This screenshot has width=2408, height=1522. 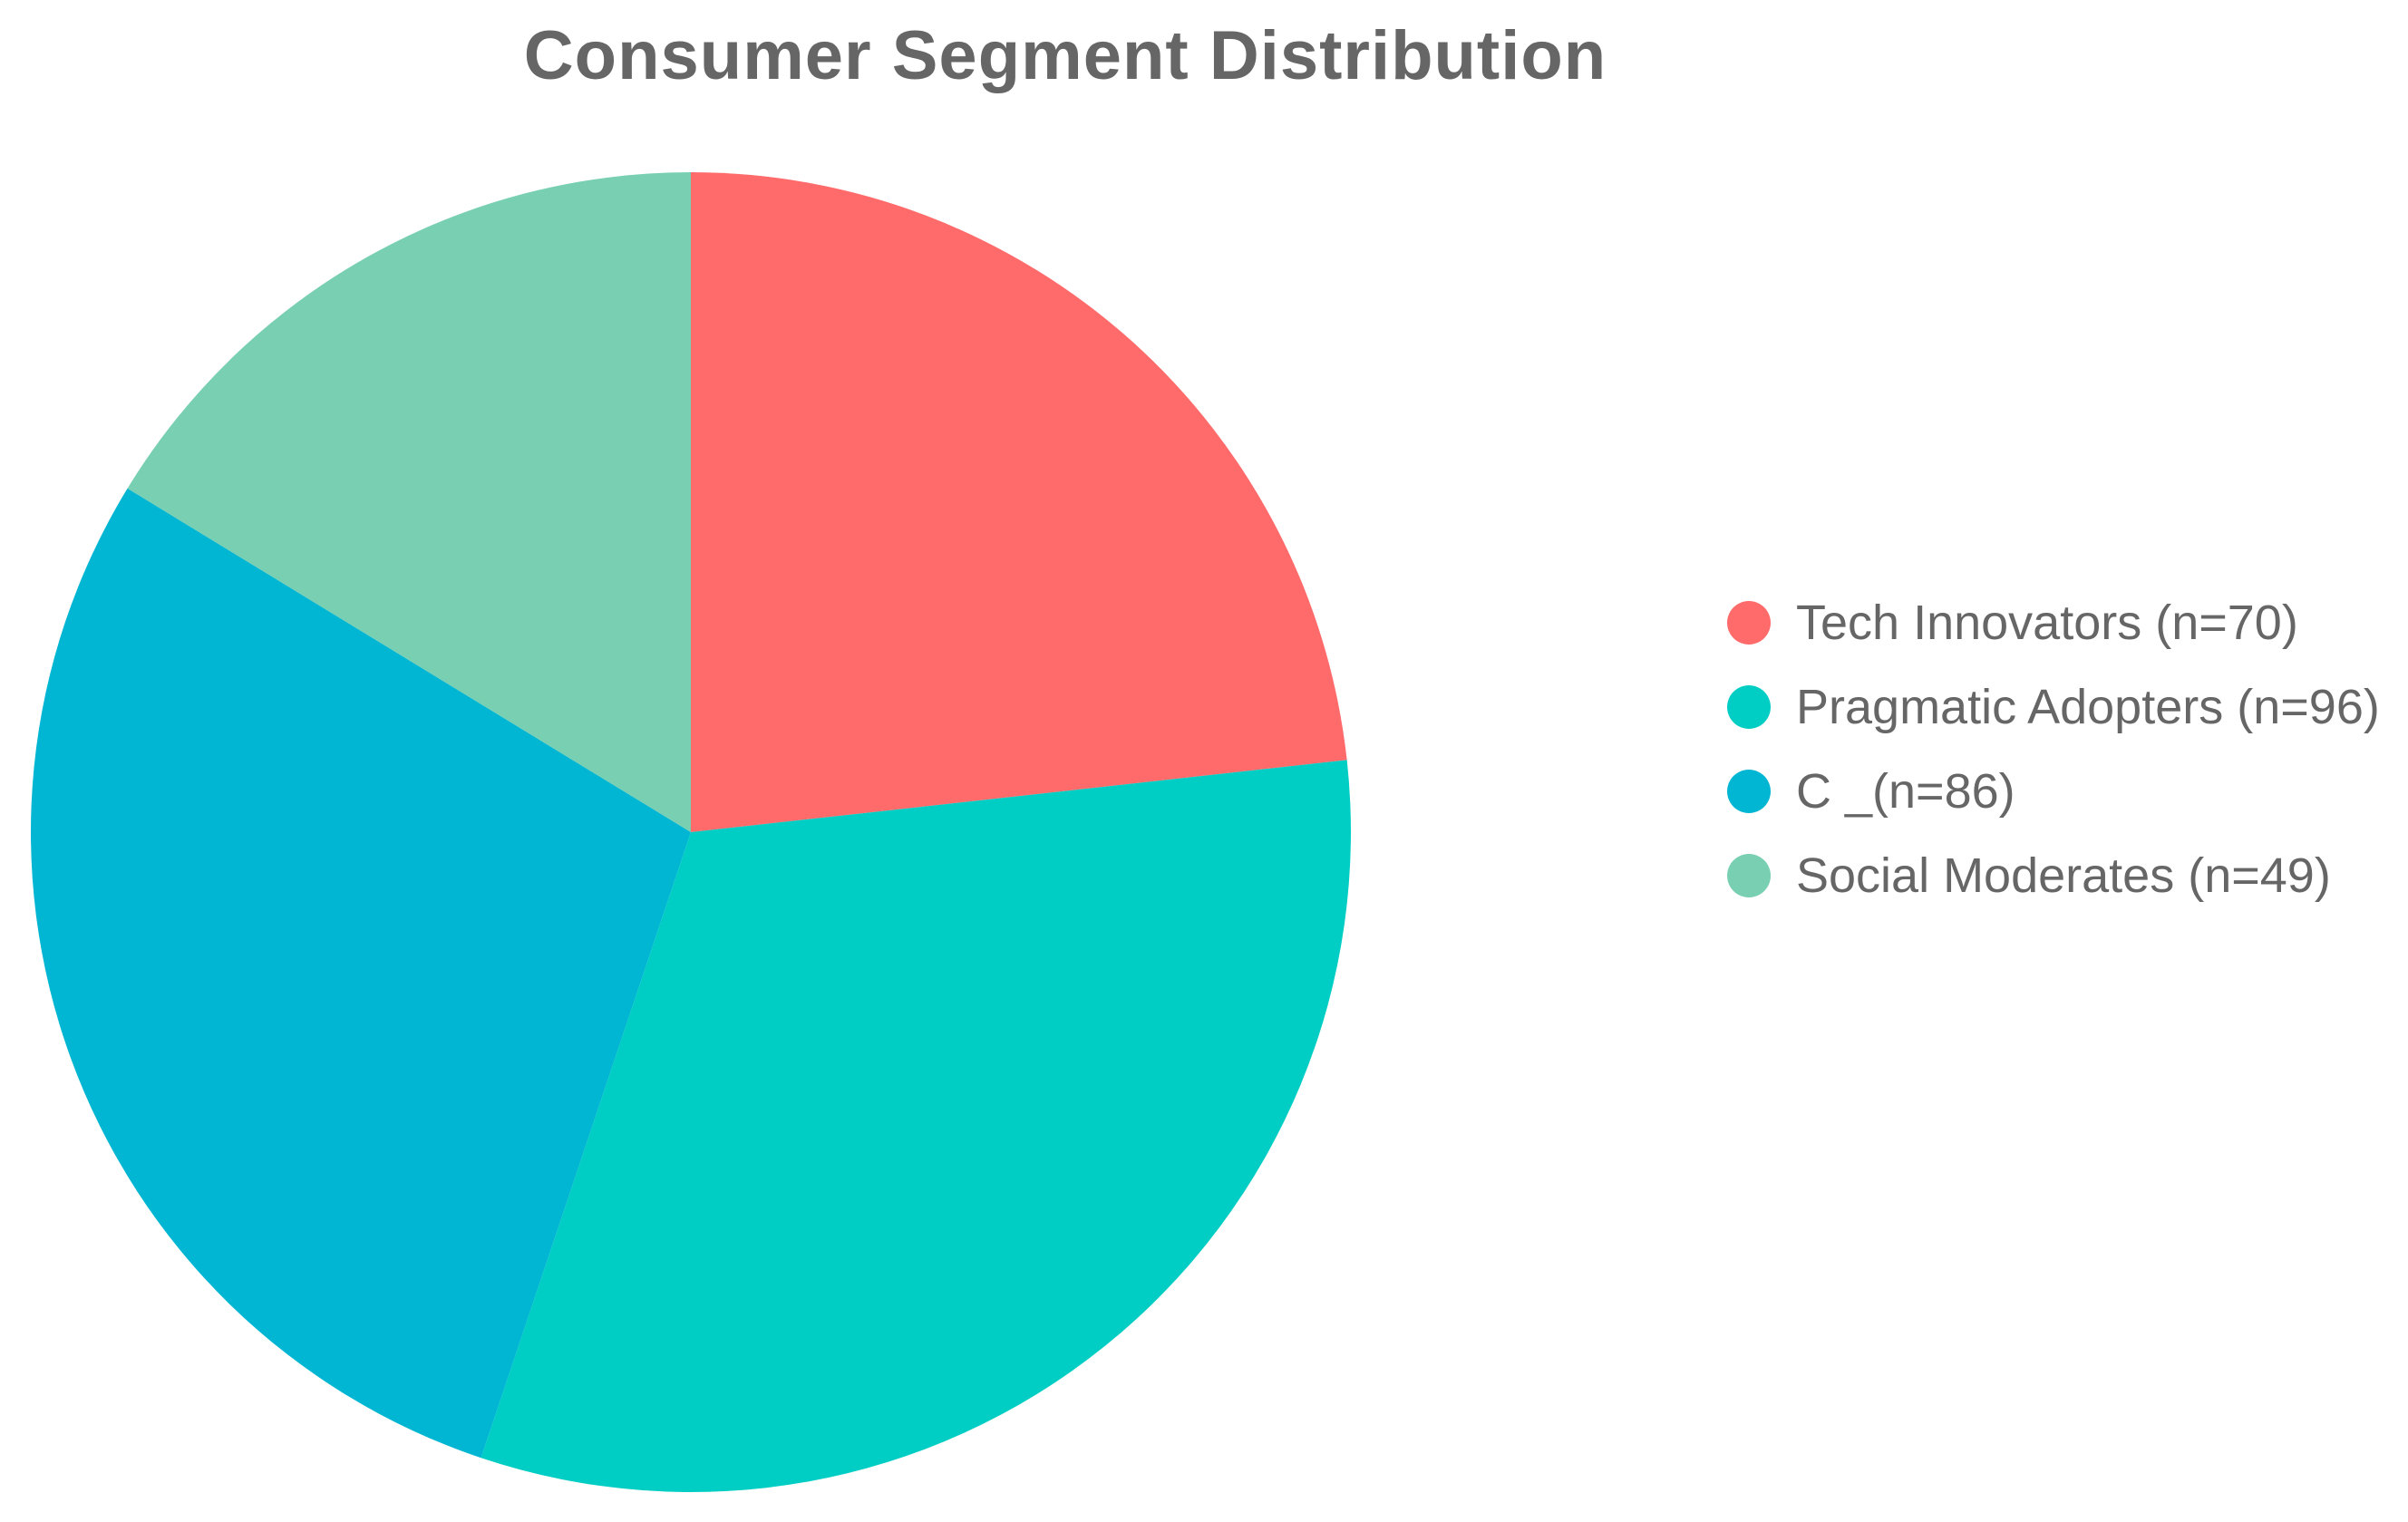 I want to click on legend-item: Social Moderates (n=49), so click(x=2053, y=875).